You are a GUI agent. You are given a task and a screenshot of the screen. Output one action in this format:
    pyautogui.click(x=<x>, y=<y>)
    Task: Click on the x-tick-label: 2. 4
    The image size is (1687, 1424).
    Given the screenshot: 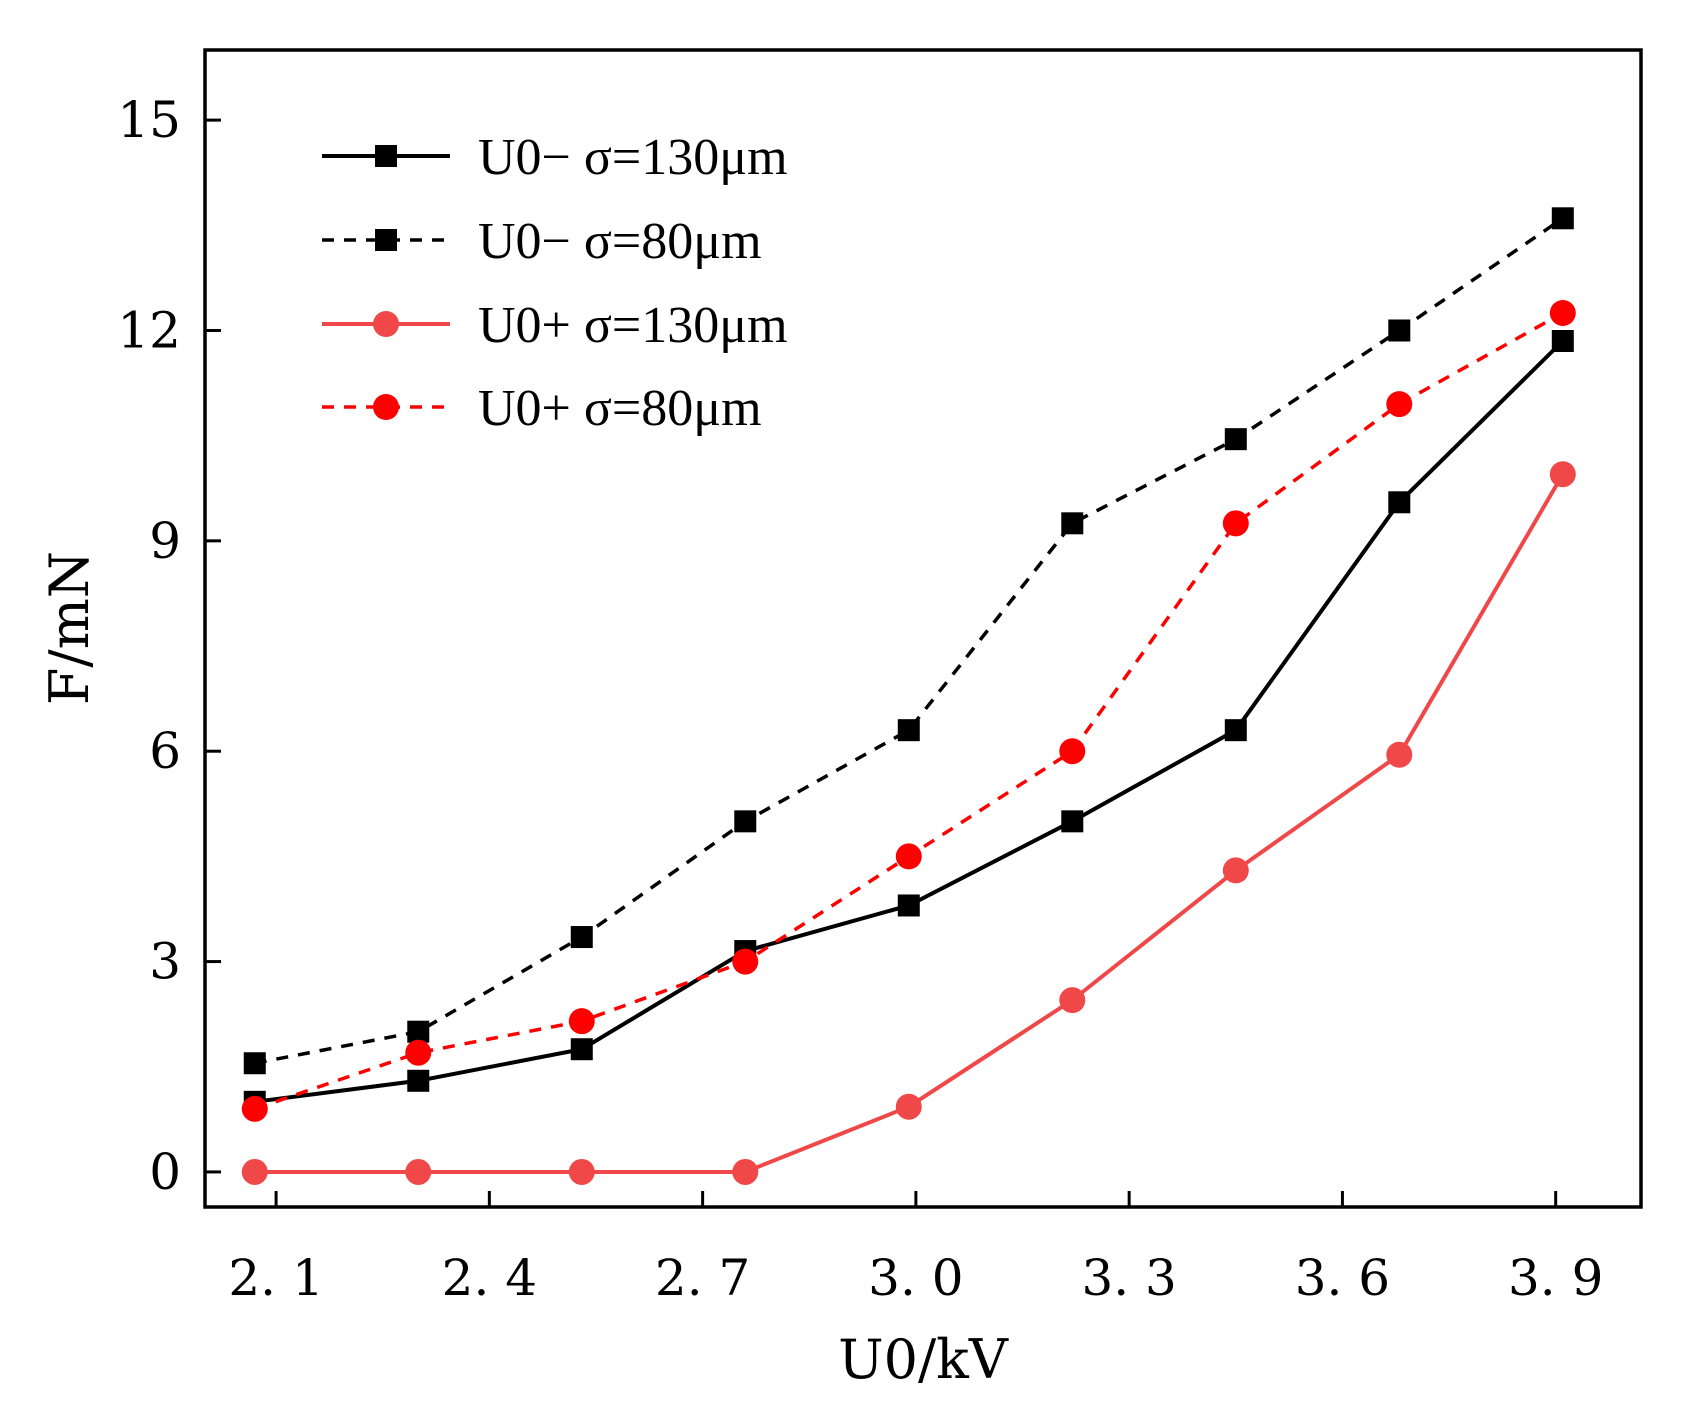 What is the action you would take?
    pyautogui.click(x=489, y=1278)
    